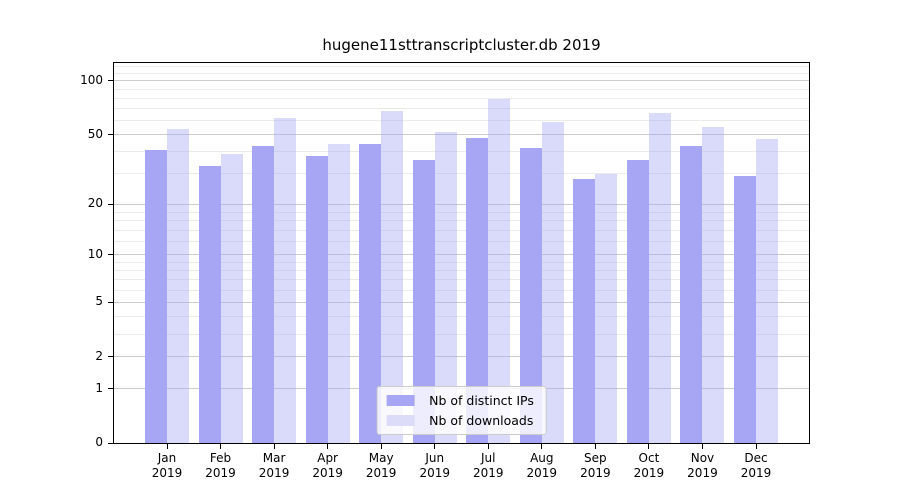 This screenshot has width=900, height=500. Describe the element at coordinates (392, 276) in the screenshot. I see `bar-downloads-may` at that location.